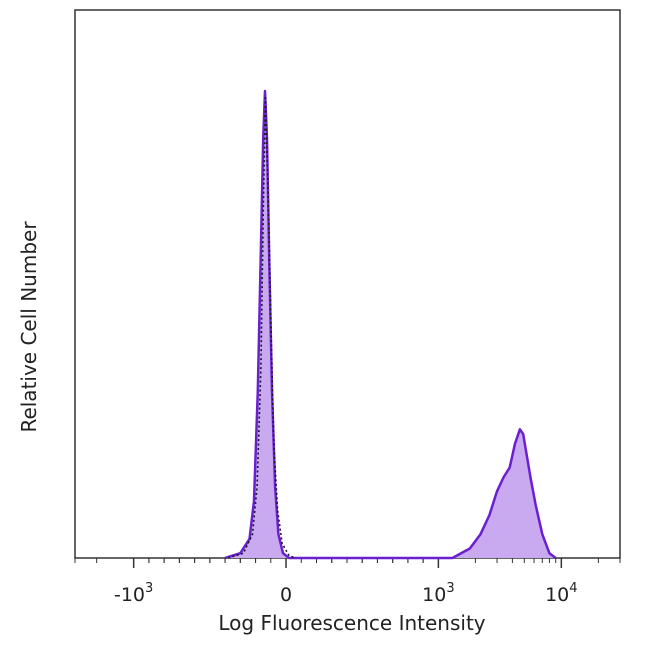  I want to click on control-histogram-dotted, so click(261, 327).